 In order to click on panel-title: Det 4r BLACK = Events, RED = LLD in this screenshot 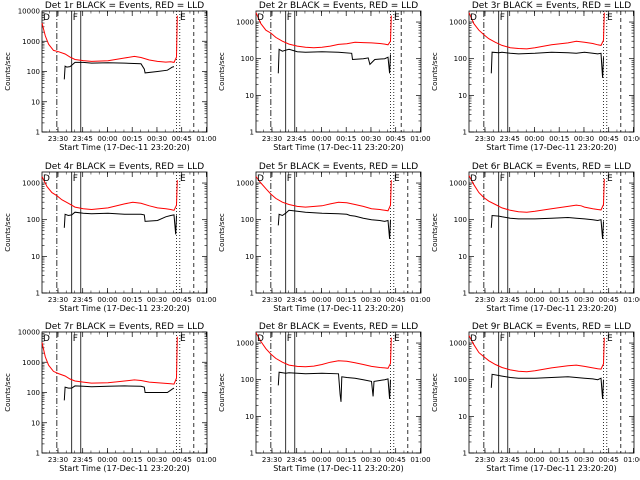, I will do `click(124, 167)`.